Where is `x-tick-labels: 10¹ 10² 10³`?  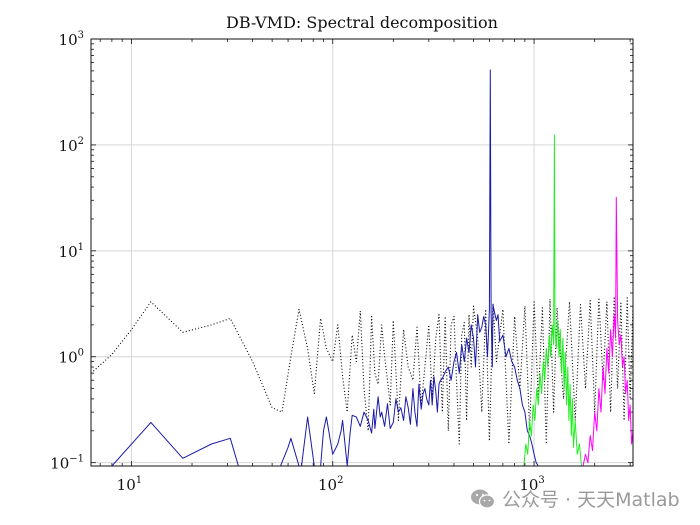 x-tick-labels: 10¹ 10² 10³ is located at coordinates (331, 484).